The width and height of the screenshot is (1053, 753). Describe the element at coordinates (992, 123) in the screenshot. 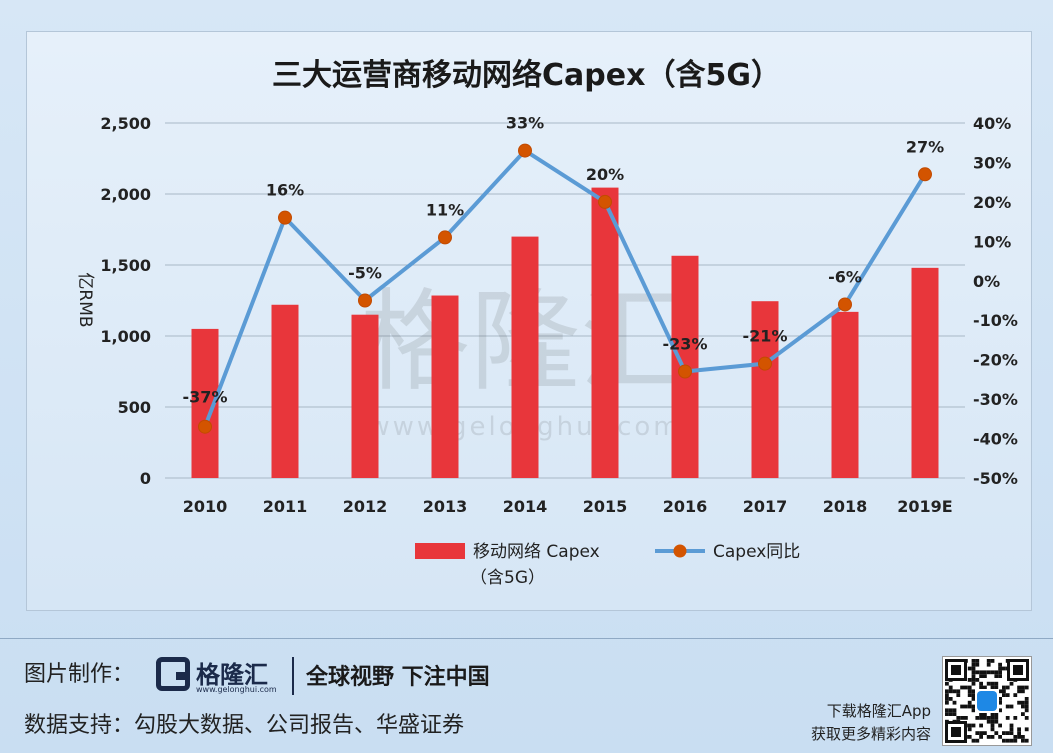

I see `y2-tick-label: 40%` at that location.